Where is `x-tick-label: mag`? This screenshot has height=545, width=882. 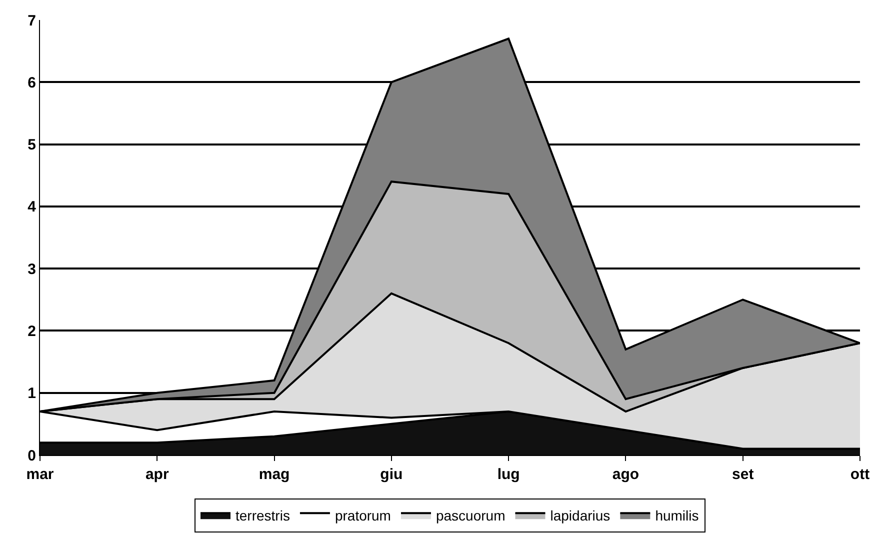 x-tick-label: mag is located at coordinates (274, 474).